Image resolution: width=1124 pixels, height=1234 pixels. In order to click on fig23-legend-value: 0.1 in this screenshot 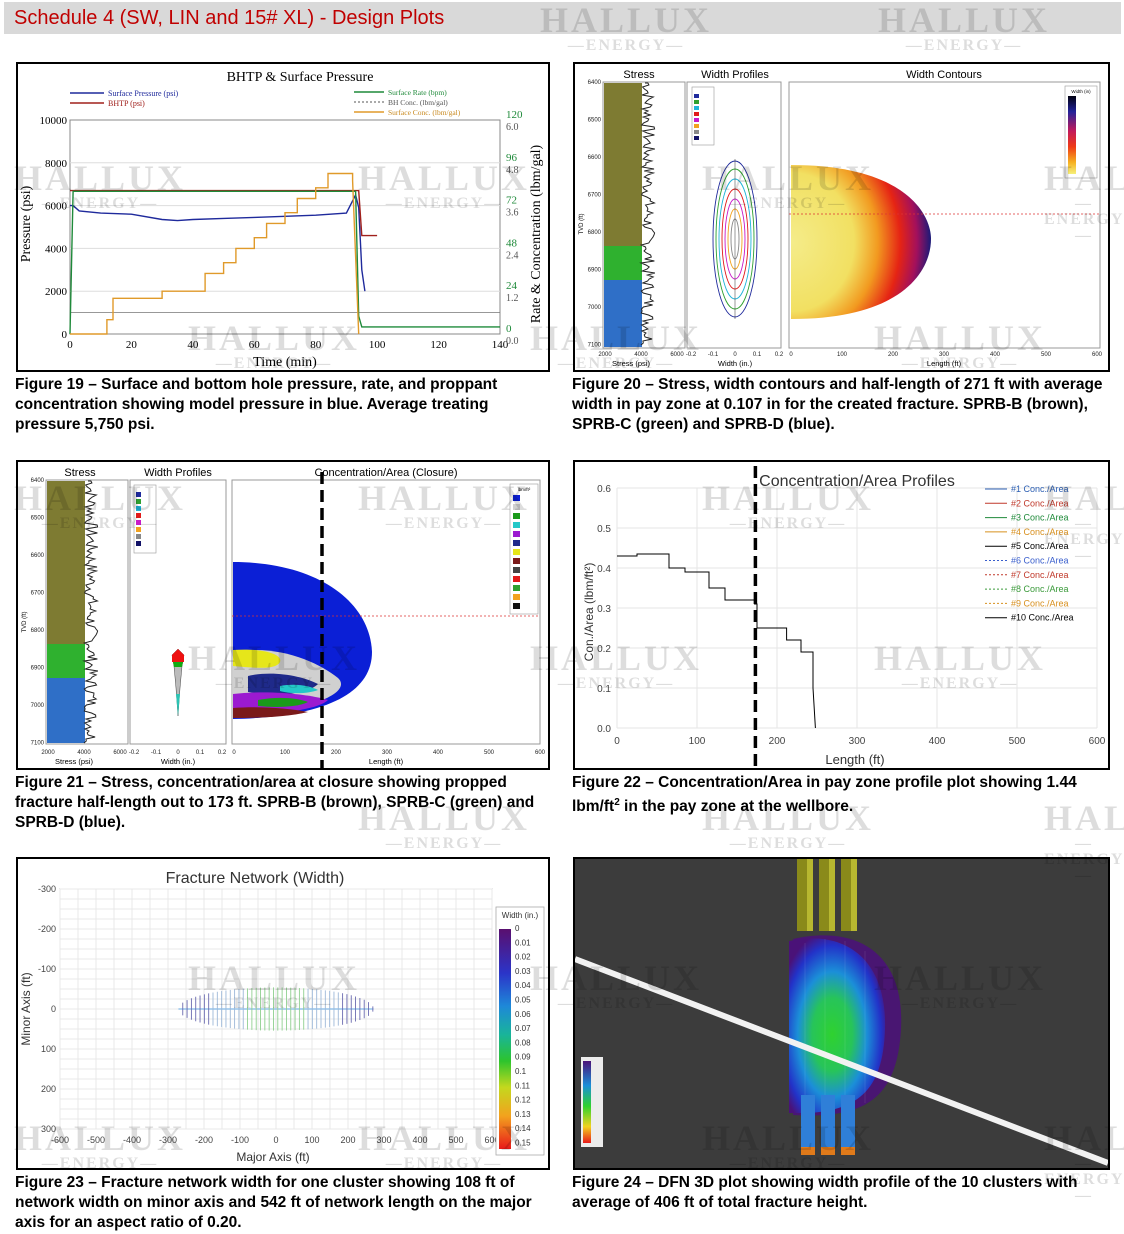, I will do `click(521, 1071)`.